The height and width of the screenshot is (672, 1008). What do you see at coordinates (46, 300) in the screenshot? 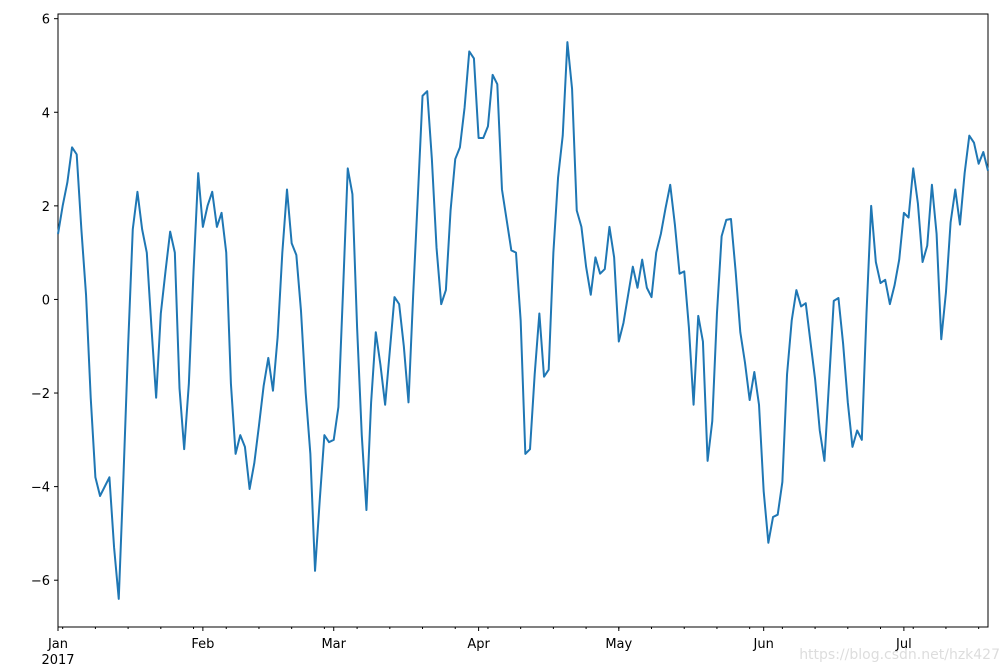
I see `y-tick-label: 0` at bounding box center [46, 300].